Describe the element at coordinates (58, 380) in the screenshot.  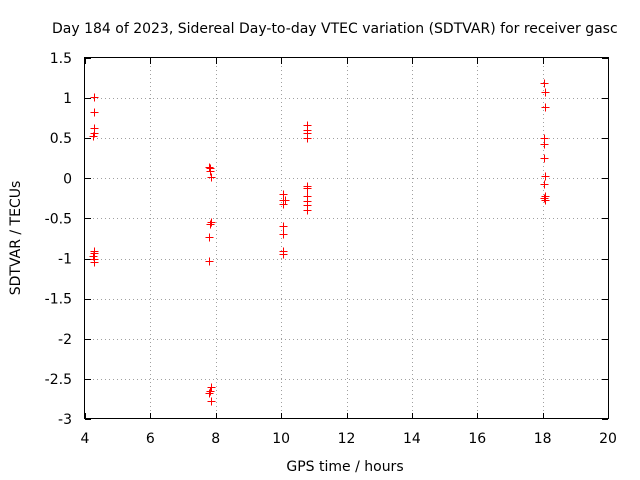
I see `y-tick-label: -2.5` at that location.